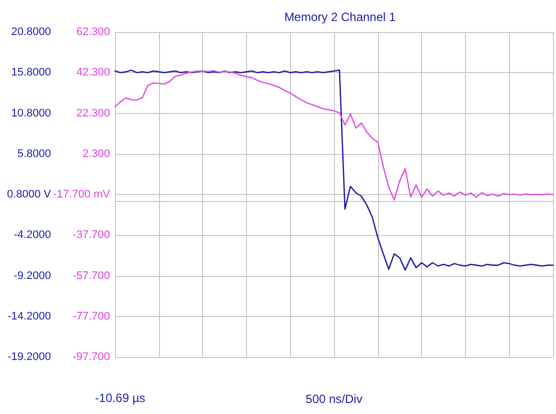 Image resolution: width=556 pixels, height=414 pixels. I want to click on y-tick-label: -19.2000, so click(29, 357).